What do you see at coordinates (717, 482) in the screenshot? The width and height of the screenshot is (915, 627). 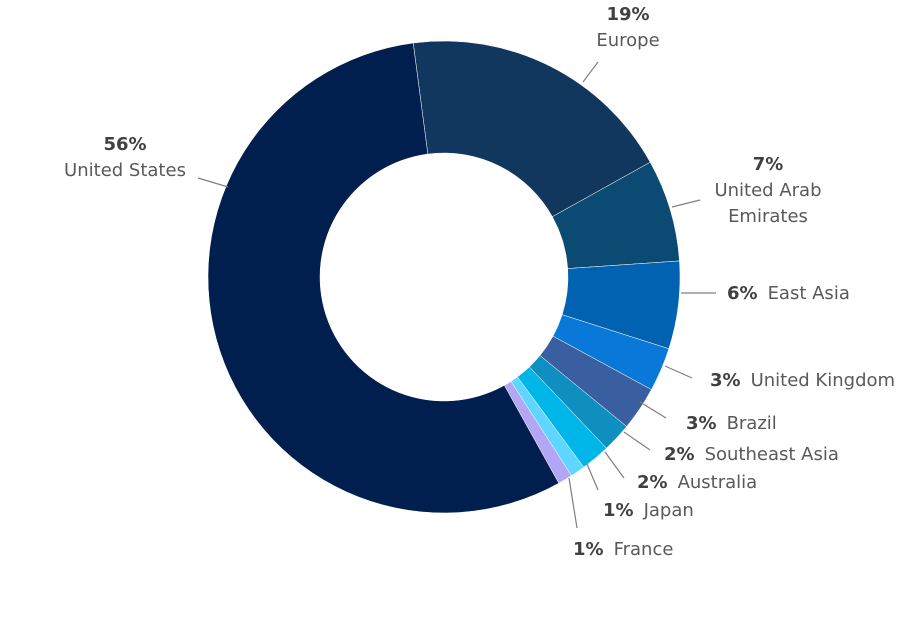 I see `category-label: Australia` at bounding box center [717, 482].